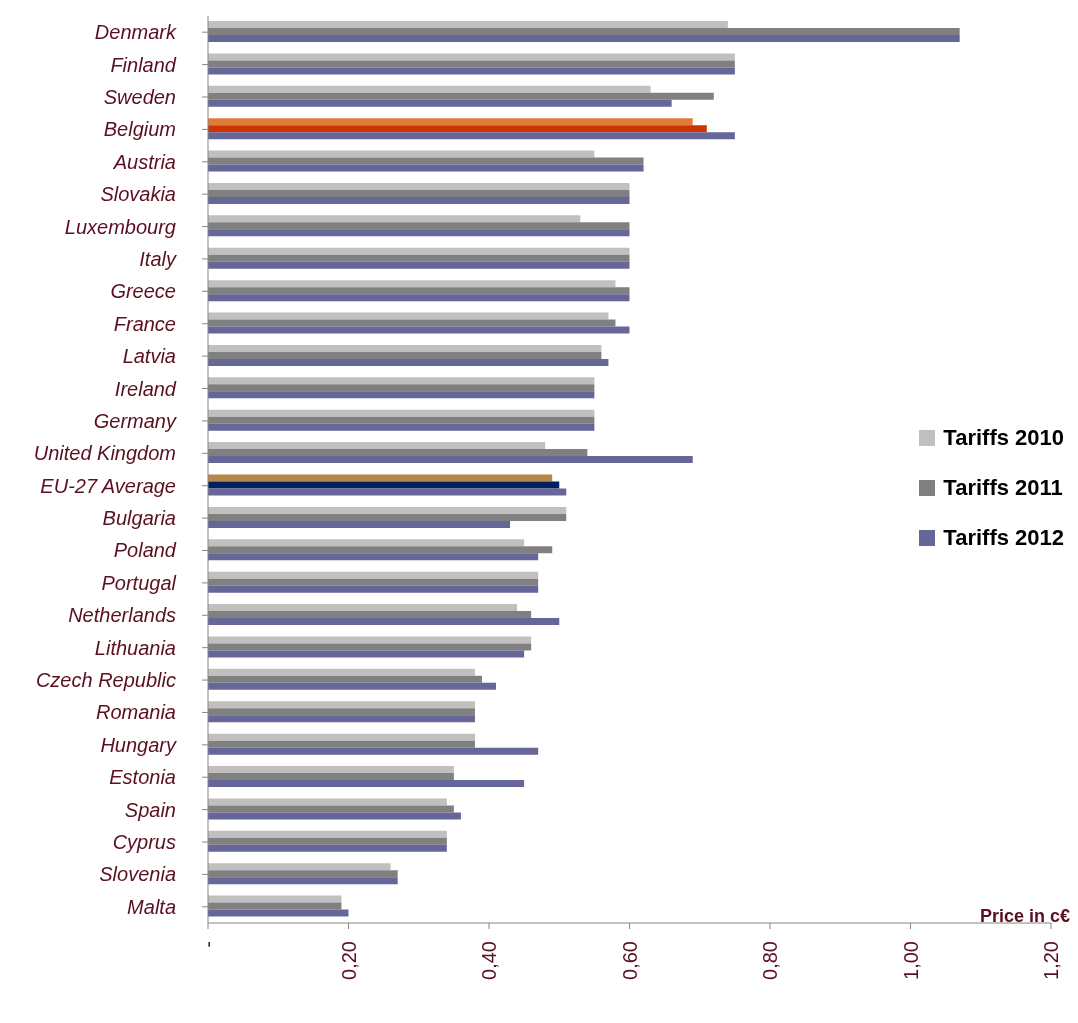 The height and width of the screenshot is (1023, 1078). What do you see at coordinates (1003, 488) in the screenshot?
I see `legend-label: Tariffs 2011` at bounding box center [1003, 488].